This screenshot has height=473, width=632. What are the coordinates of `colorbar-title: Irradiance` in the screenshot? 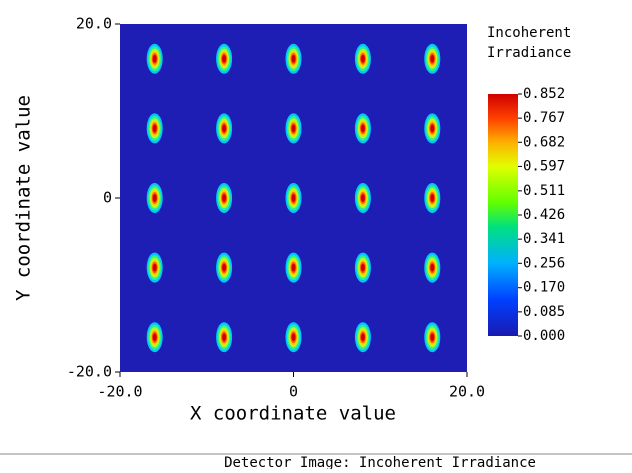 It's located at (529, 53).